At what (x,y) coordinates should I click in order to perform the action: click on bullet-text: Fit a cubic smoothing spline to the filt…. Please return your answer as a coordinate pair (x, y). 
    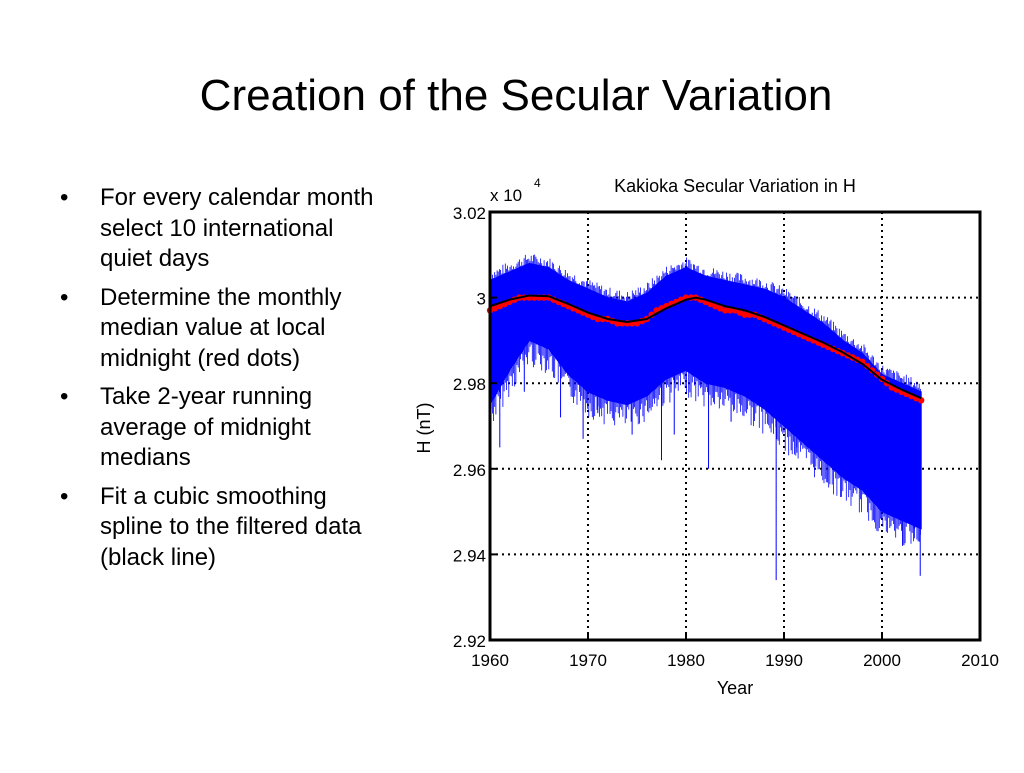
    Looking at the image, I should click on (231, 526).